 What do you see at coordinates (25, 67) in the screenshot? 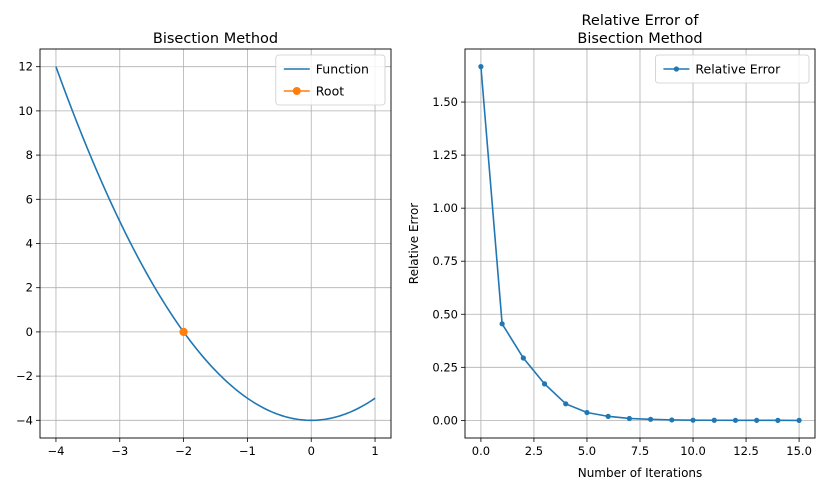
I see `y-tick-label: 12` at bounding box center [25, 67].